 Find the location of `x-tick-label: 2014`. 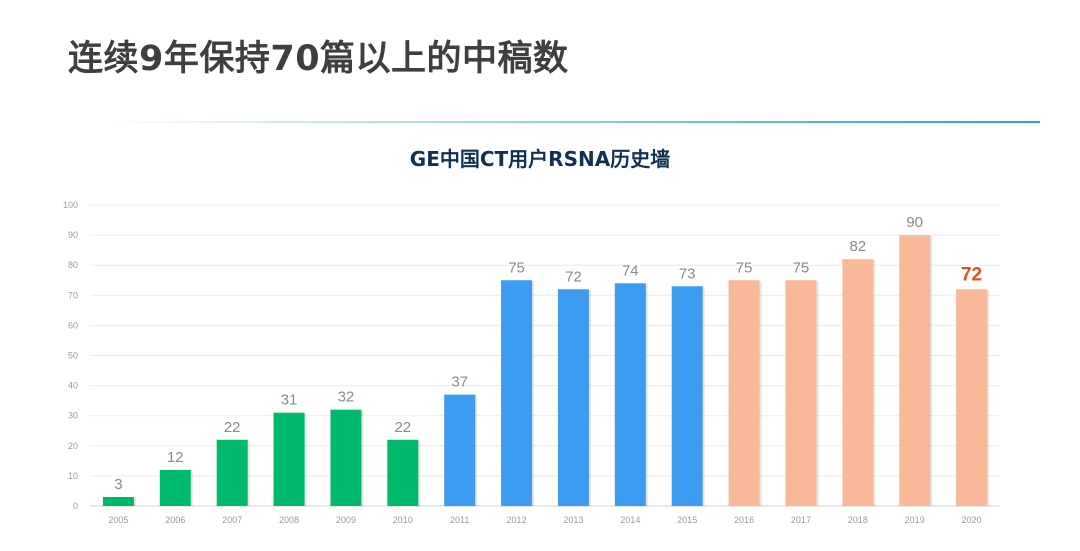

x-tick-label: 2014 is located at coordinates (630, 520).